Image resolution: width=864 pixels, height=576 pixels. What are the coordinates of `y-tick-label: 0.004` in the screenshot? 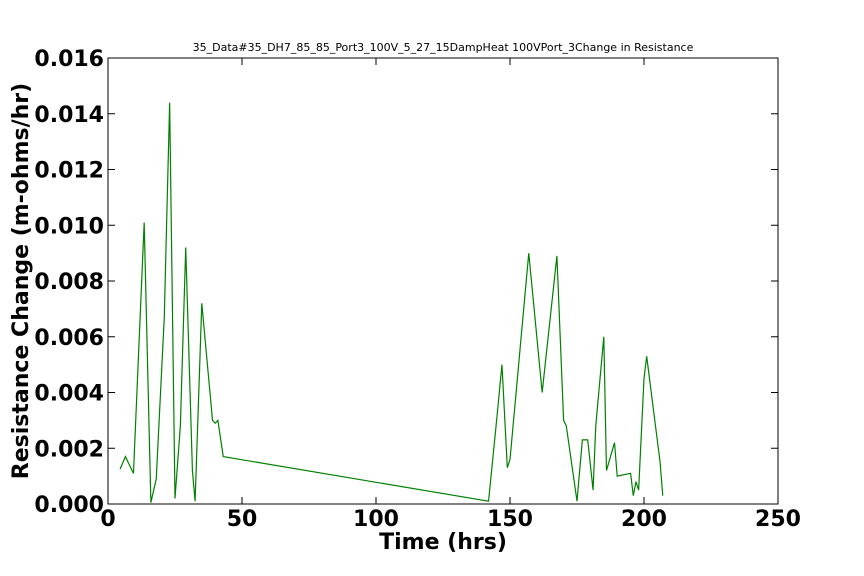 It's located at (69, 394).